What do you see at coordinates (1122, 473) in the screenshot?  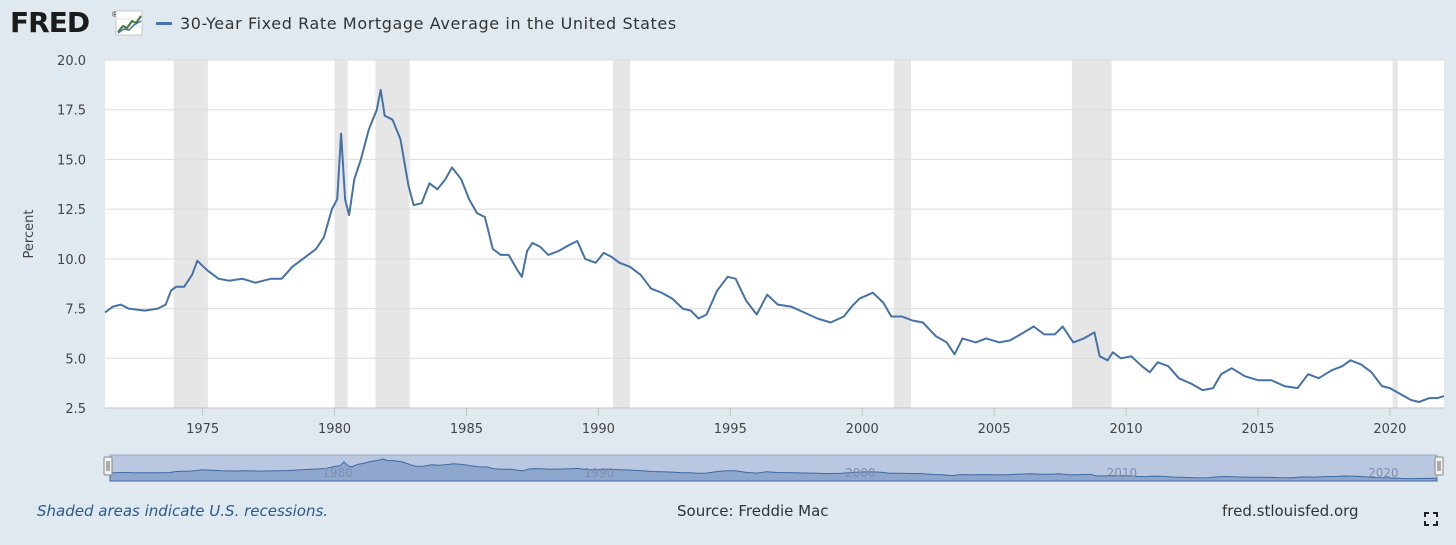 I see `navigator-tick-label: 2010` at bounding box center [1122, 473].